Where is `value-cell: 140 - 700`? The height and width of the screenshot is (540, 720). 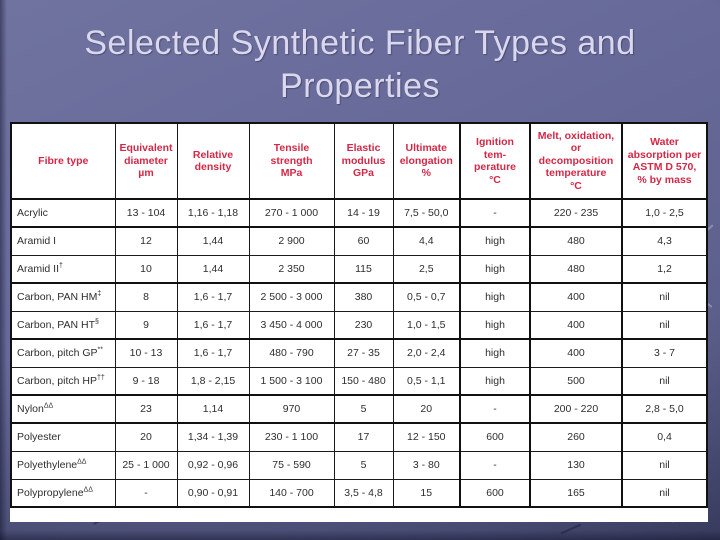 value-cell: 140 - 700 is located at coordinates (291, 493).